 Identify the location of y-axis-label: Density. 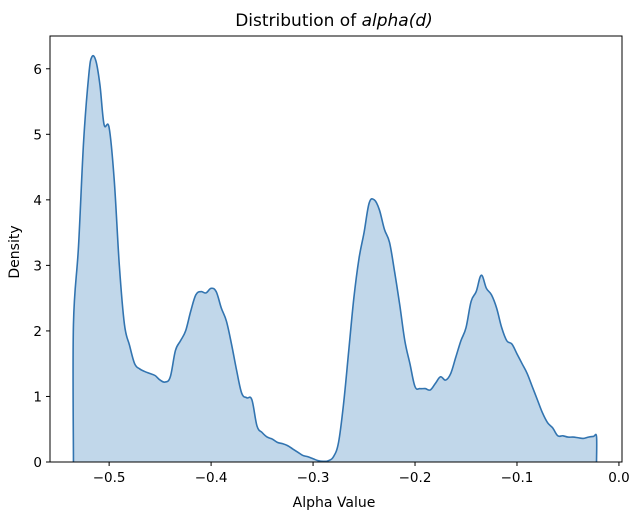
(15, 251).